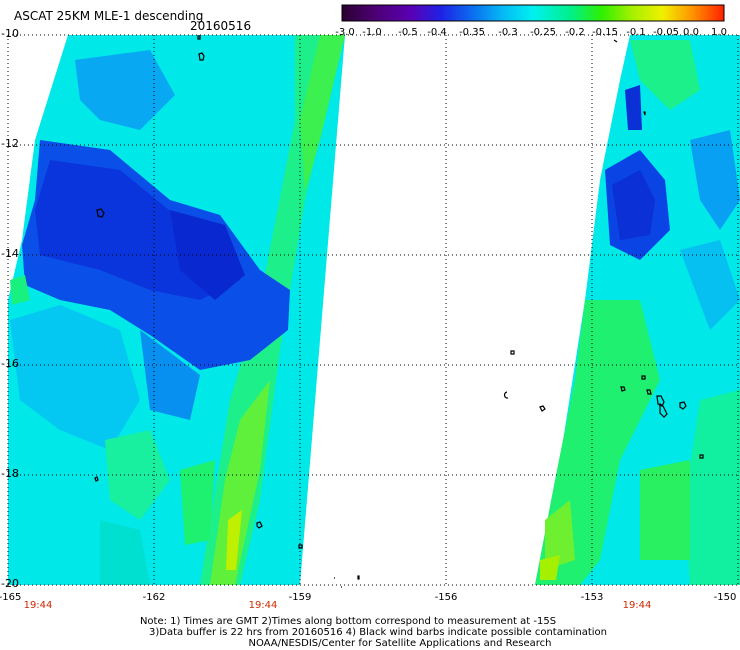  What do you see at coordinates (446, 597) in the screenshot?
I see `lon-label: -156` at bounding box center [446, 597].